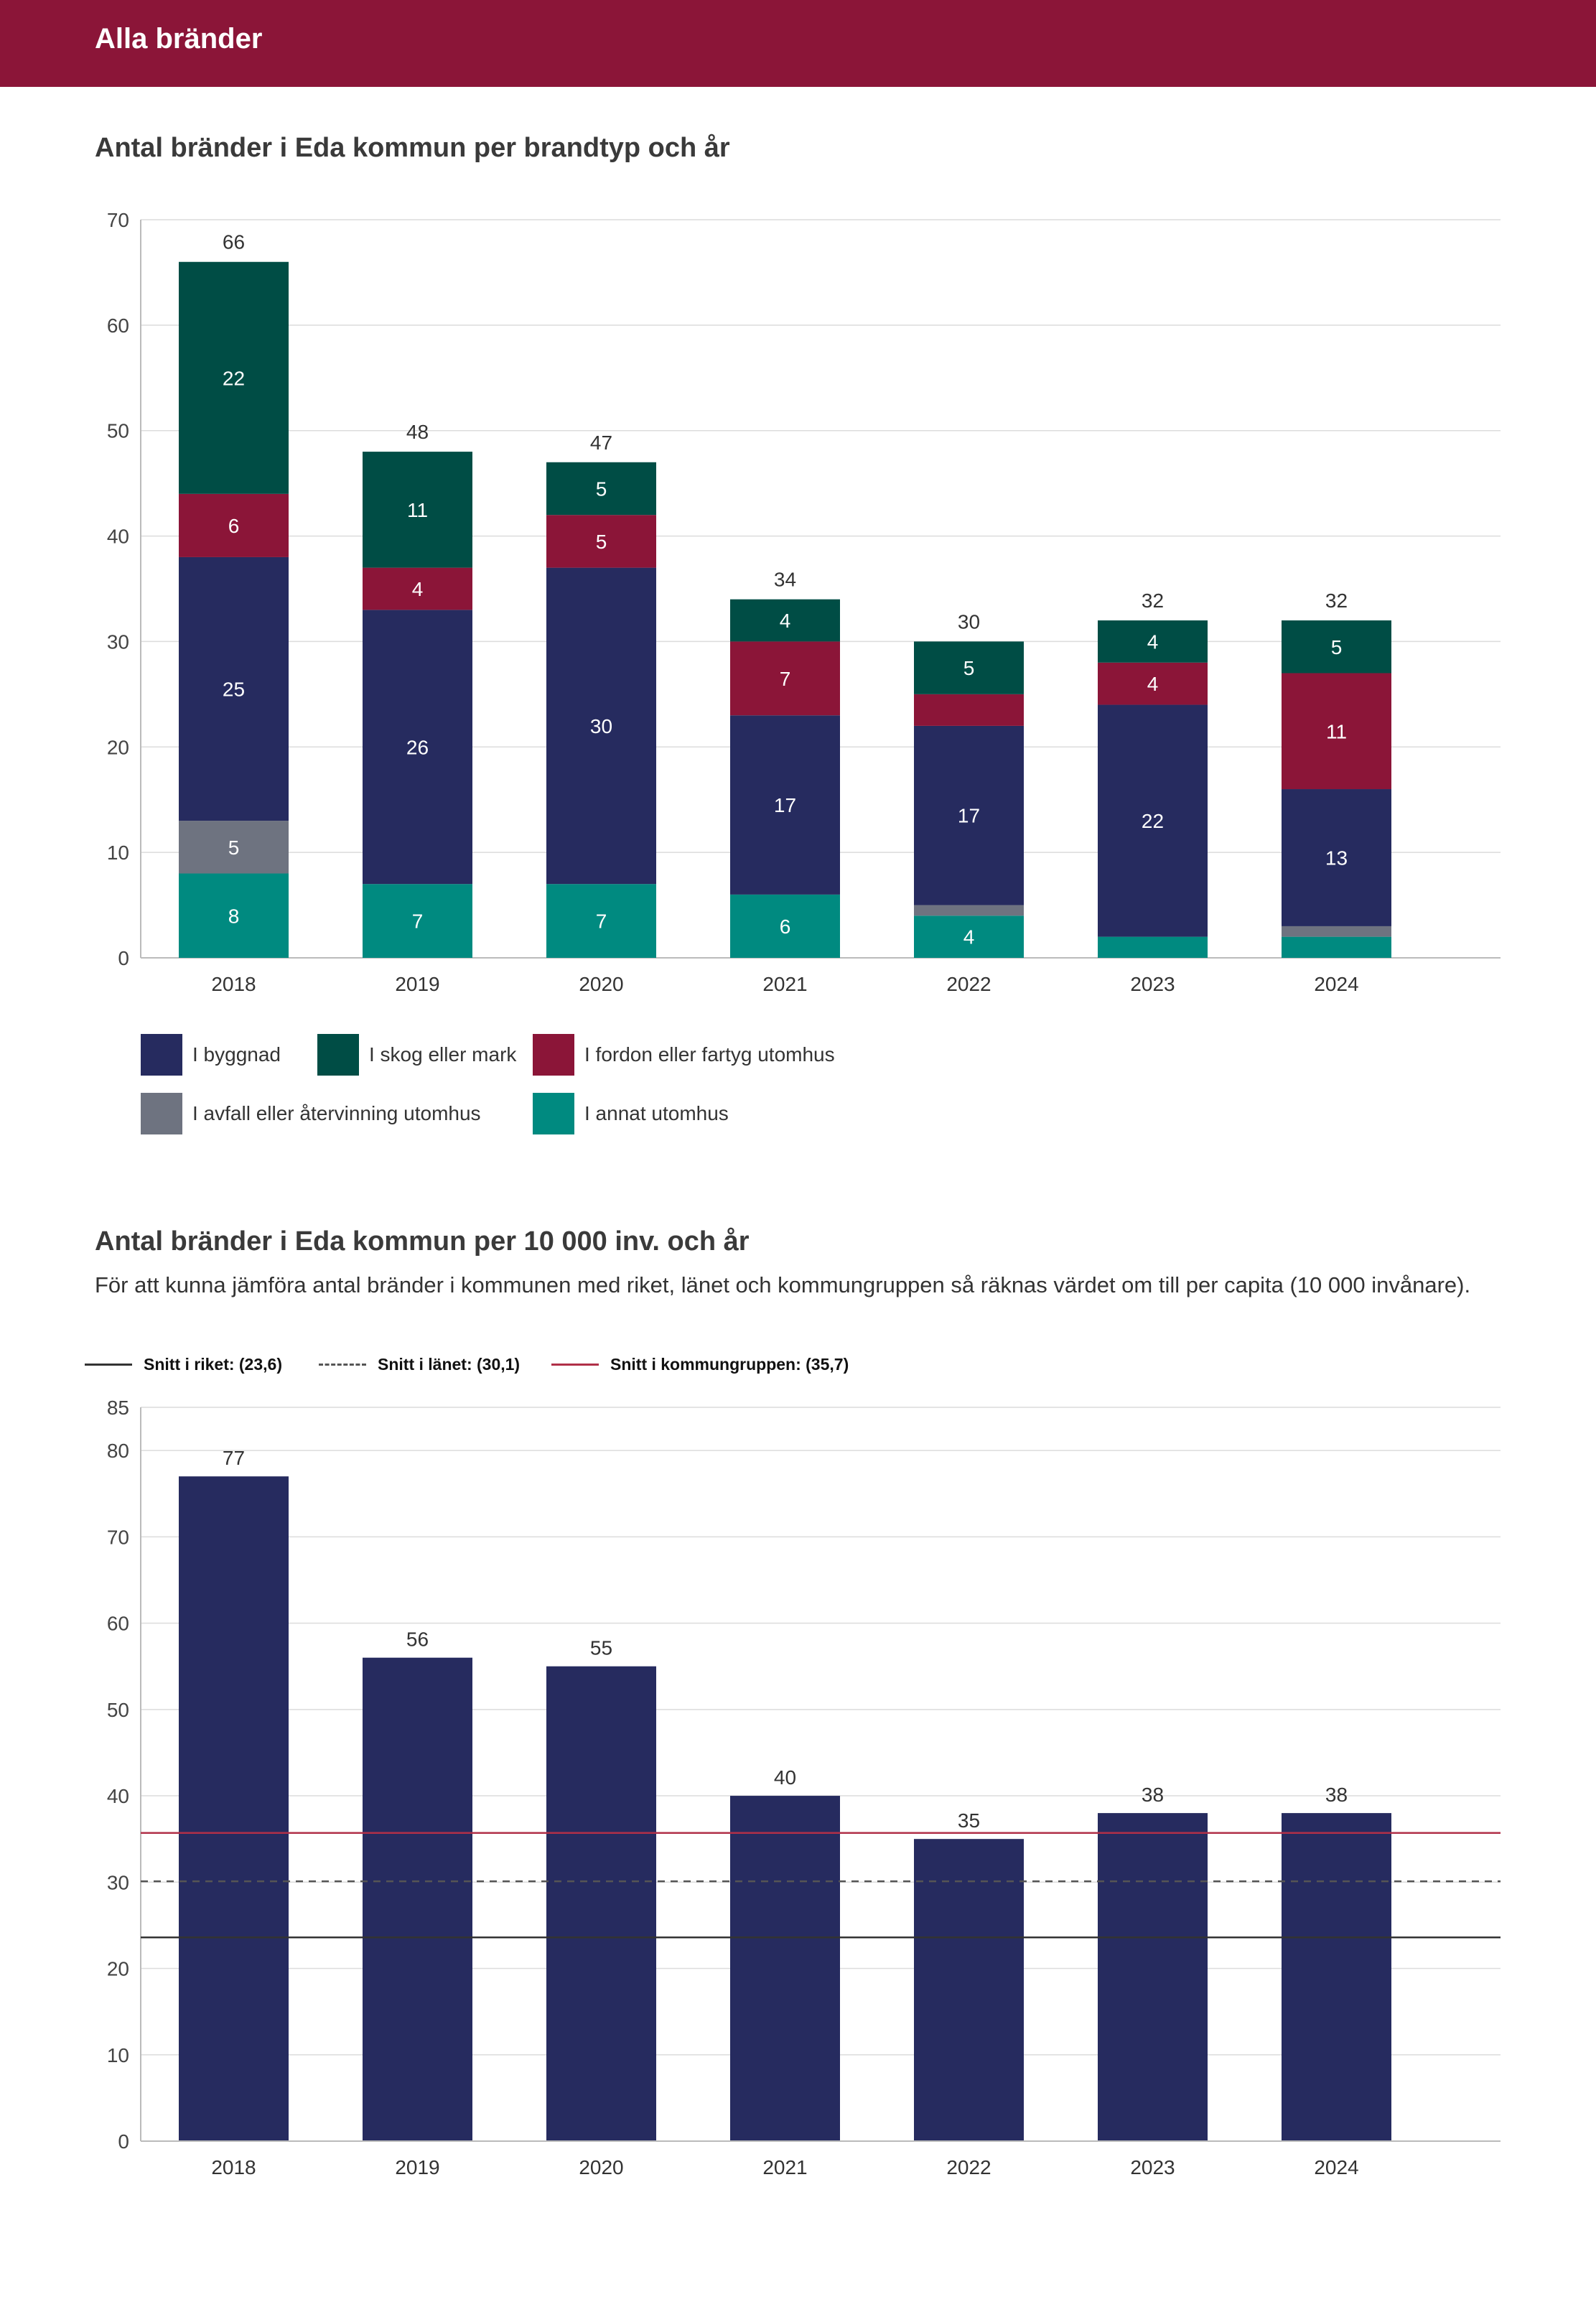 The height and width of the screenshot is (2307, 1596). I want to click on header-bar: Alla bränder, so click(798, 43).